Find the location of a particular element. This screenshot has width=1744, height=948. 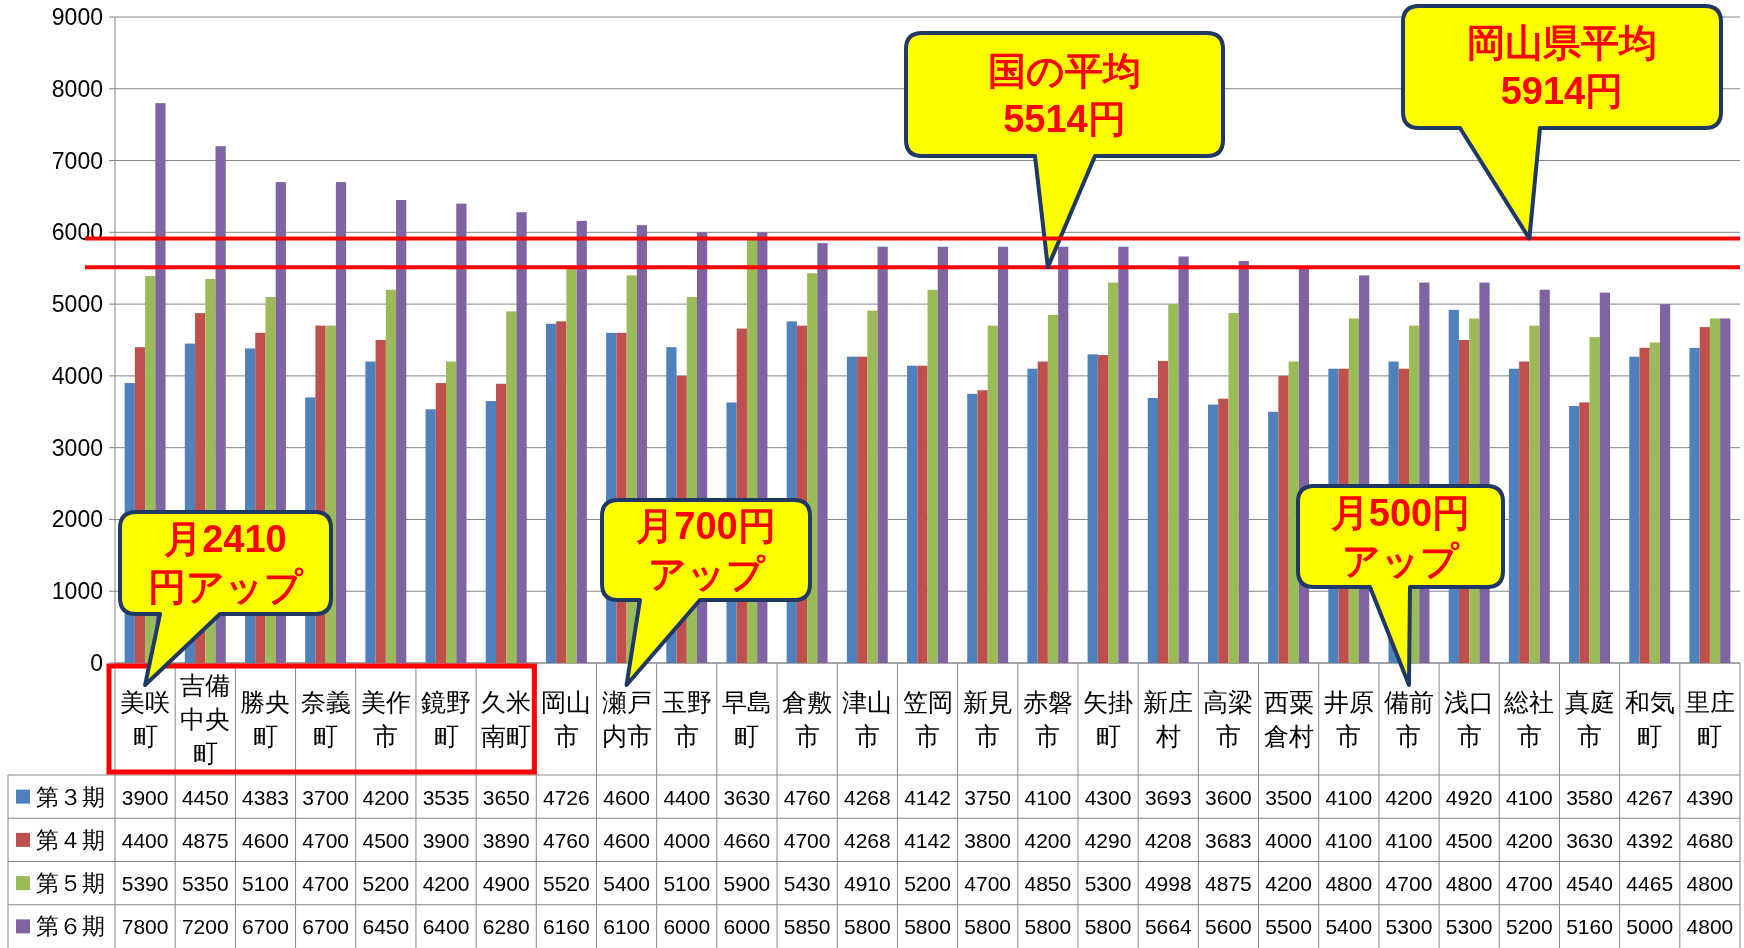

data-label: 4290 is located at coordinates (1108, 840).